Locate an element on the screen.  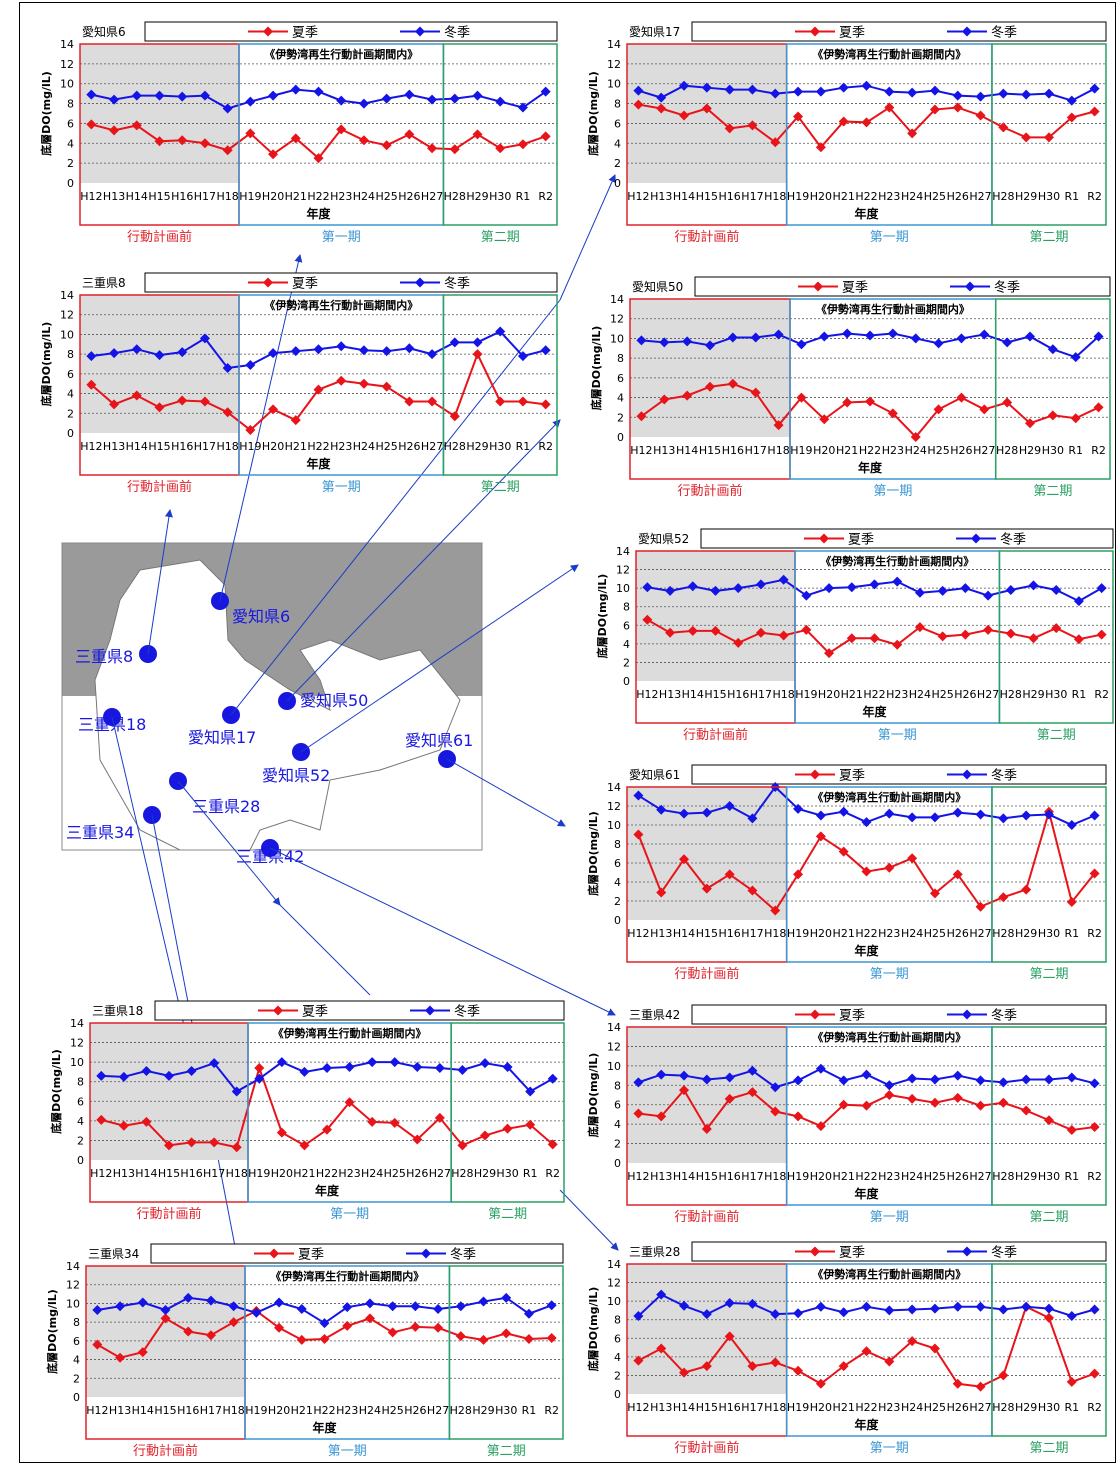
x-tick-label: R2 is located at coordinates (1094, 933).